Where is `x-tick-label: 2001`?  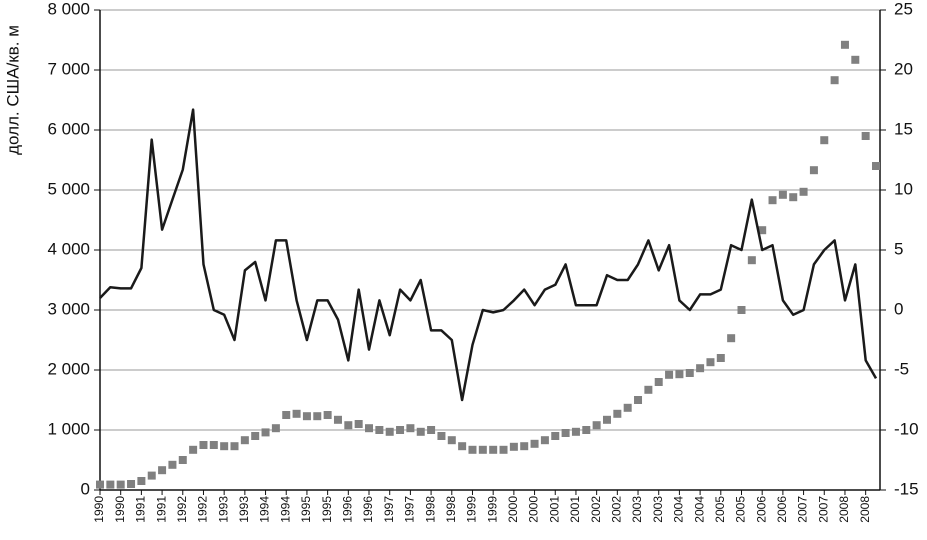 x-tick-label: 2001 is located at coordinates (554, 509).